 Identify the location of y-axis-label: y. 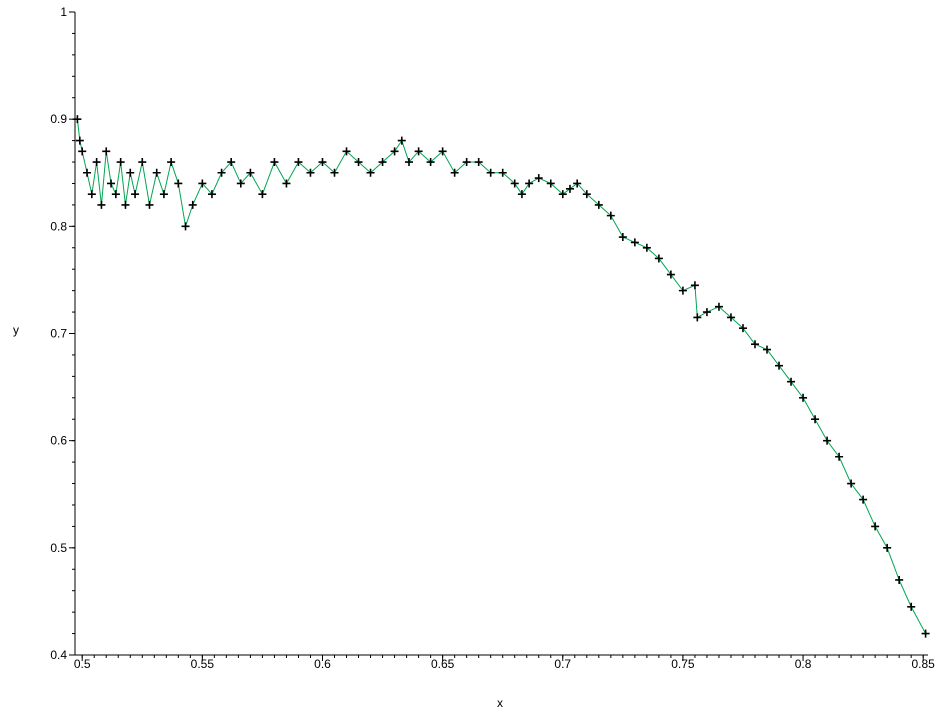
(16, 330).